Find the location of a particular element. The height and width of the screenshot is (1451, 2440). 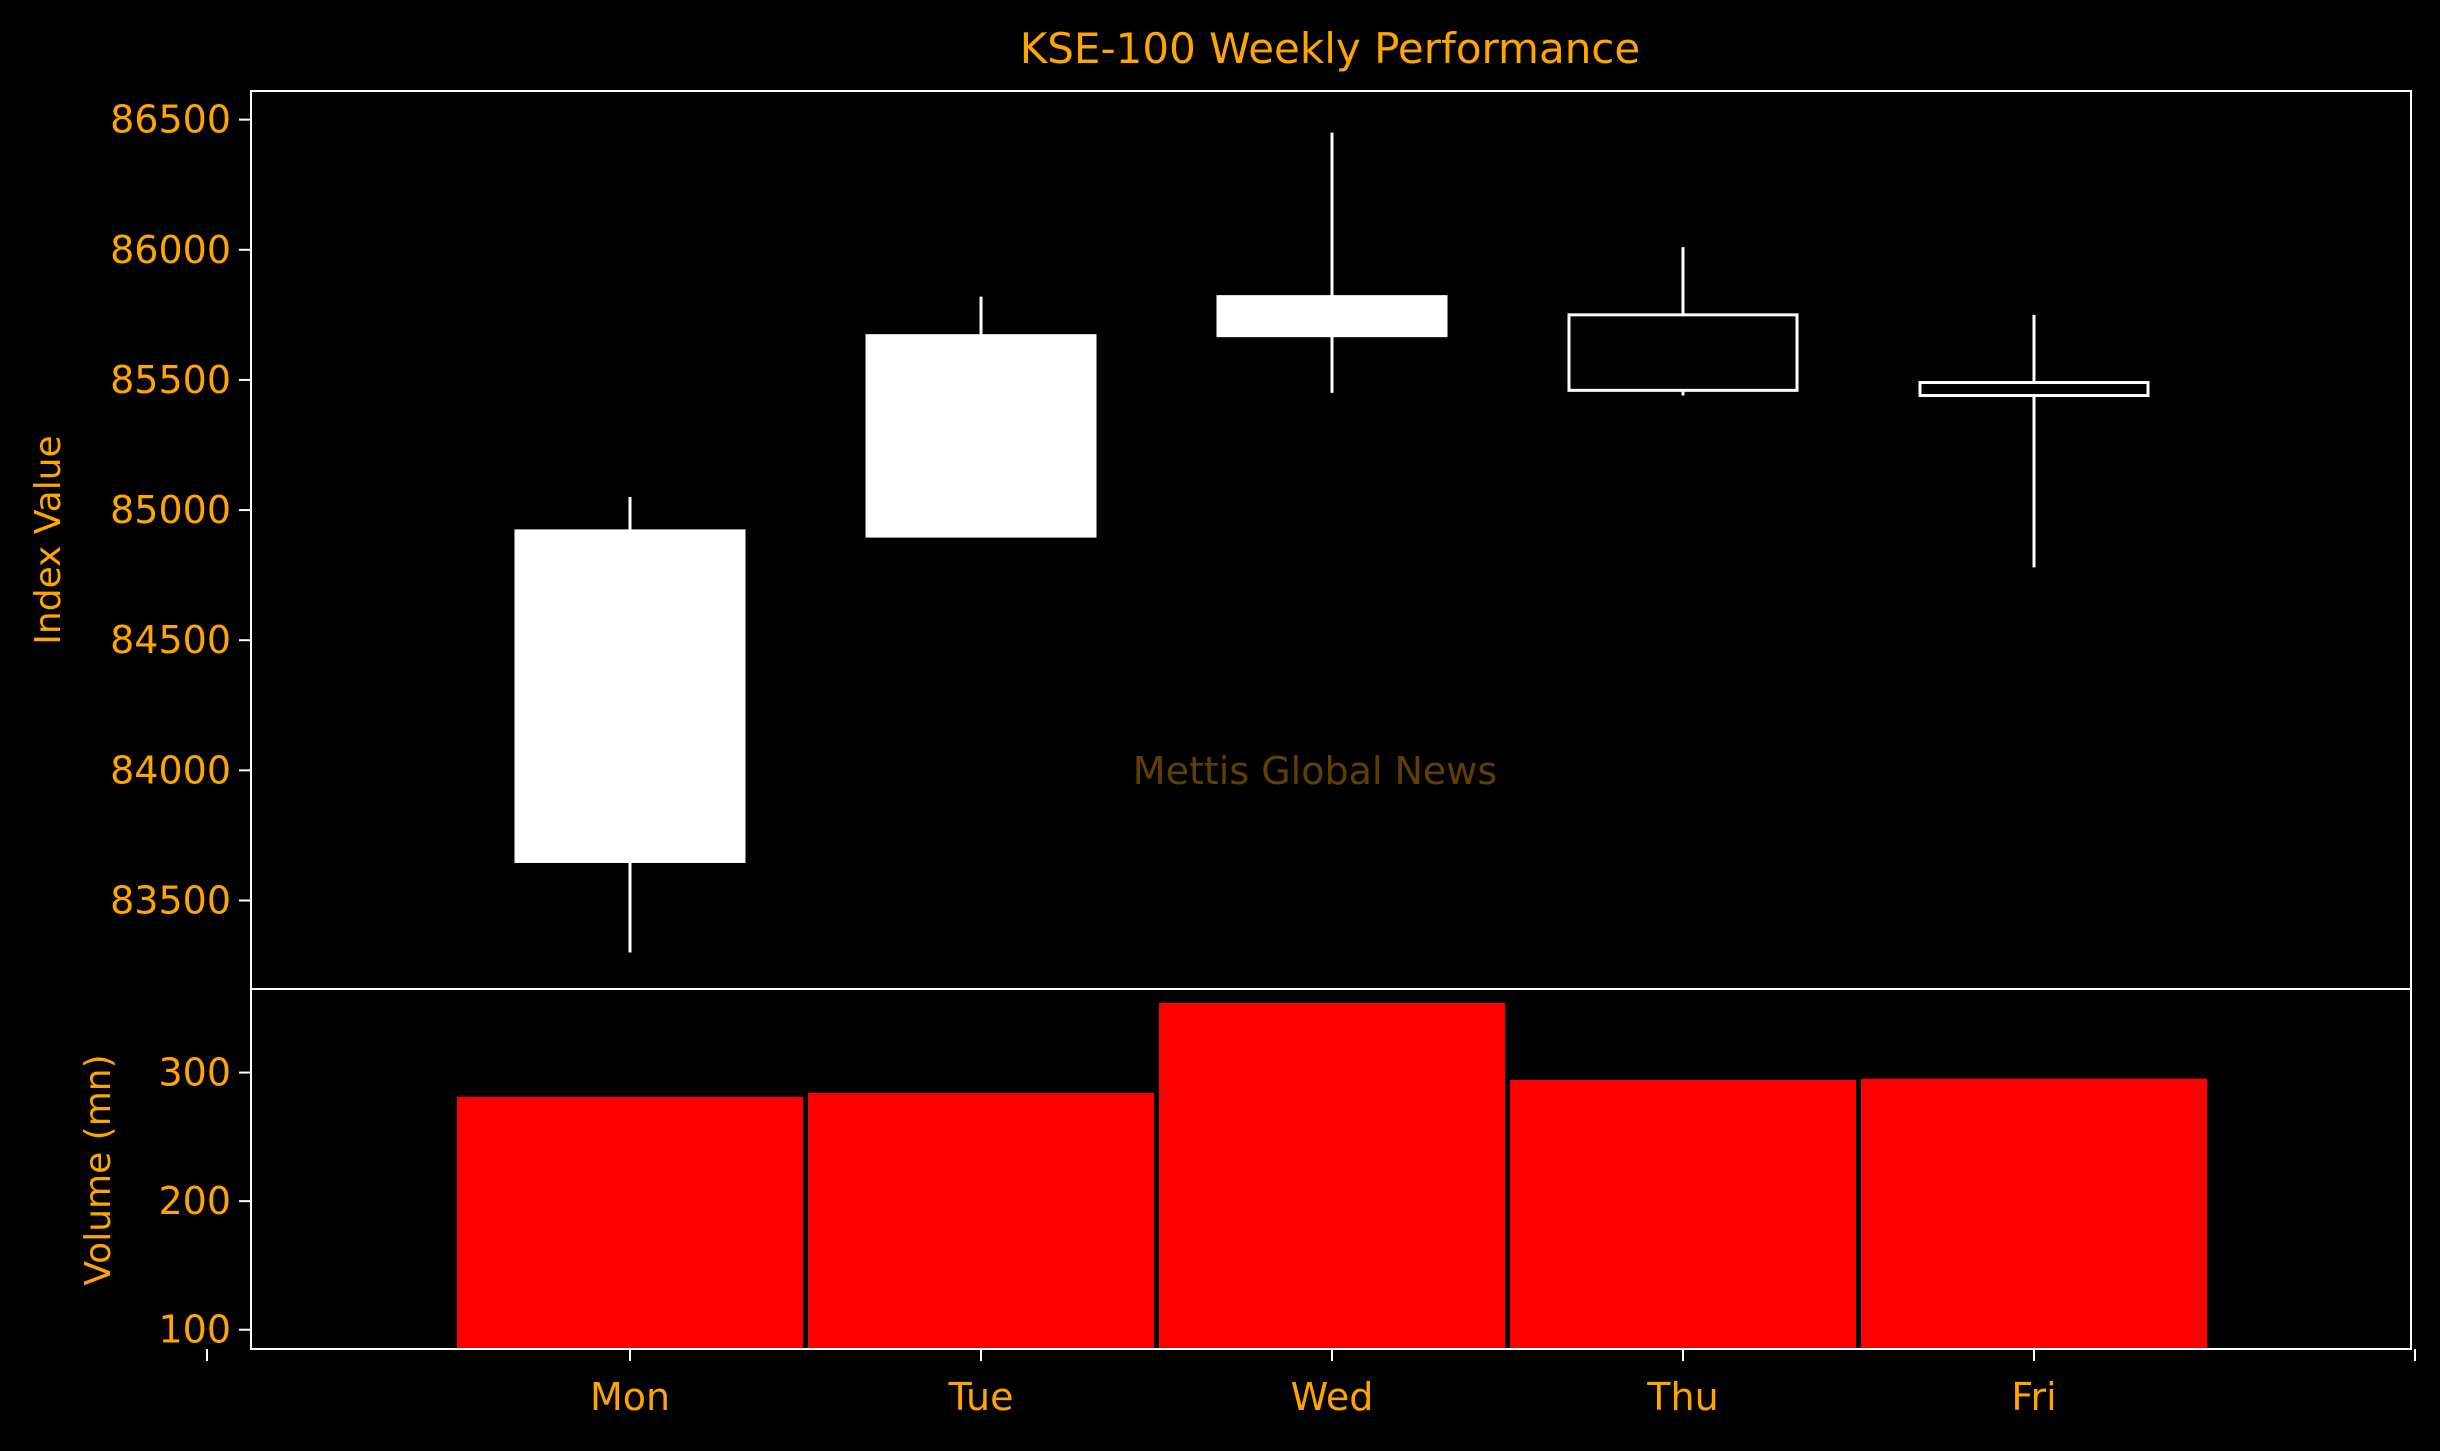

volume-bar-wed is located at coordinates (1332, 1175).